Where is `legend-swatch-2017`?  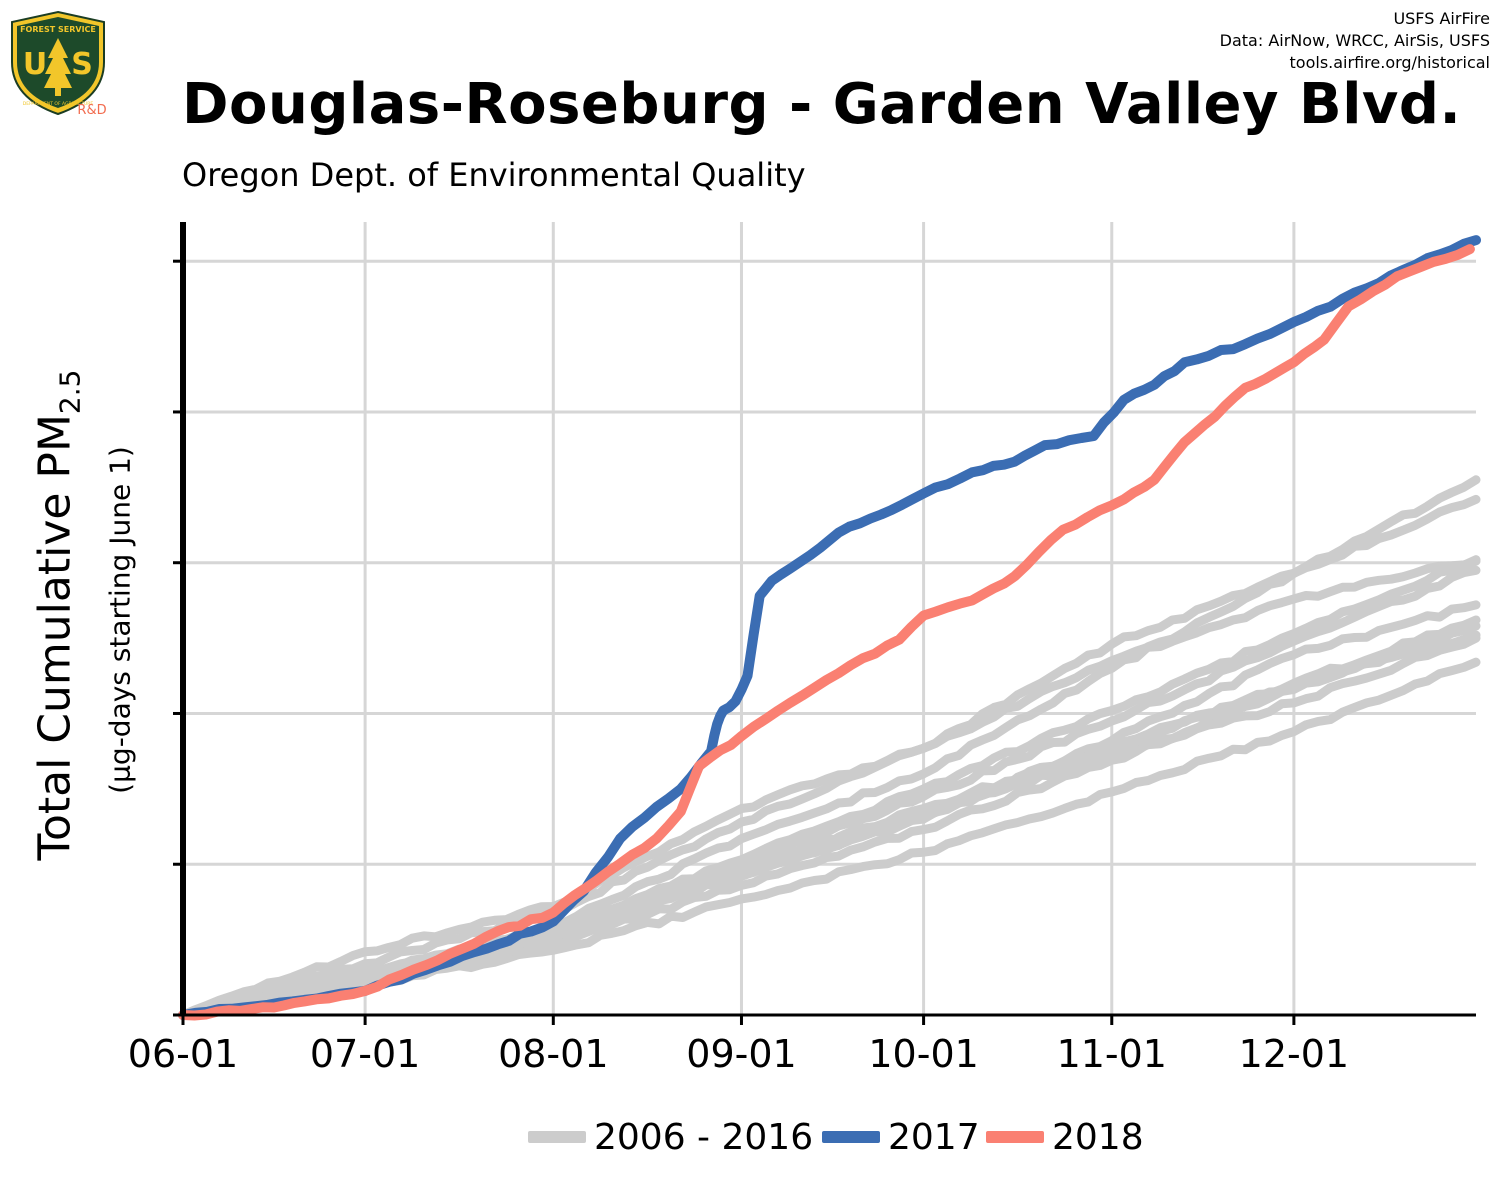 legend-swatch-2017 is located at coordinates (851, 1137).